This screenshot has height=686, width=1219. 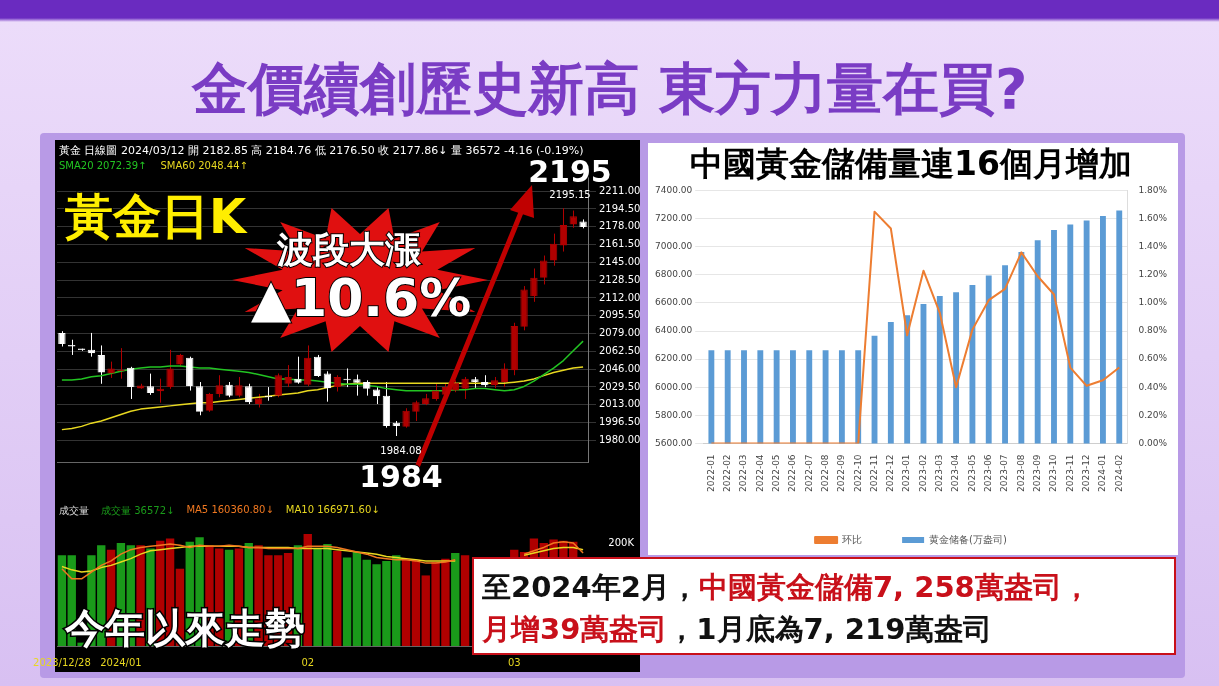 What do you see at coordinates (621, 542) in the screenshot?
I see `text: 200K` at bounding box center [621, 542].